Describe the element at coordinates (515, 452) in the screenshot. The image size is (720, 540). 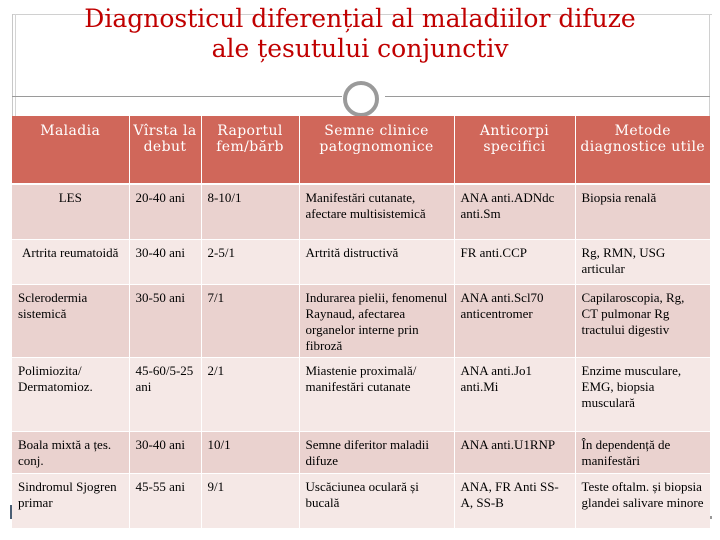
I see `cell-anticorpi: ANA anti.U1RNP` at that location.